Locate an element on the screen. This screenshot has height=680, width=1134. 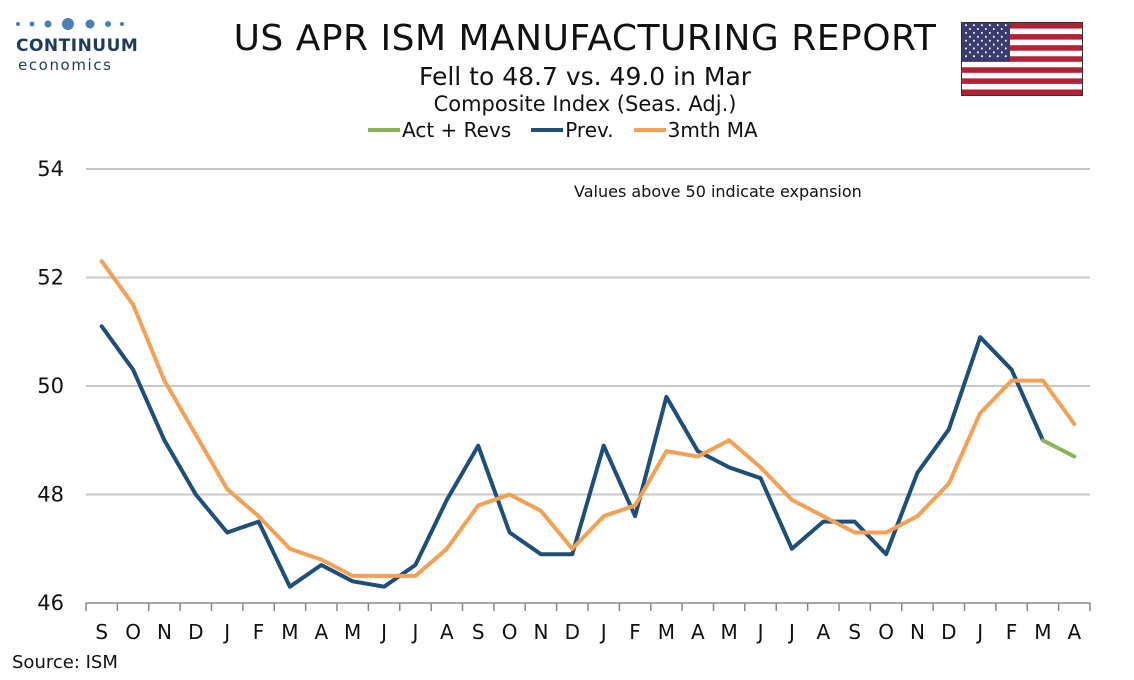
legend-label-act-revs: Act + Revs is located at coordinates (457, 130).